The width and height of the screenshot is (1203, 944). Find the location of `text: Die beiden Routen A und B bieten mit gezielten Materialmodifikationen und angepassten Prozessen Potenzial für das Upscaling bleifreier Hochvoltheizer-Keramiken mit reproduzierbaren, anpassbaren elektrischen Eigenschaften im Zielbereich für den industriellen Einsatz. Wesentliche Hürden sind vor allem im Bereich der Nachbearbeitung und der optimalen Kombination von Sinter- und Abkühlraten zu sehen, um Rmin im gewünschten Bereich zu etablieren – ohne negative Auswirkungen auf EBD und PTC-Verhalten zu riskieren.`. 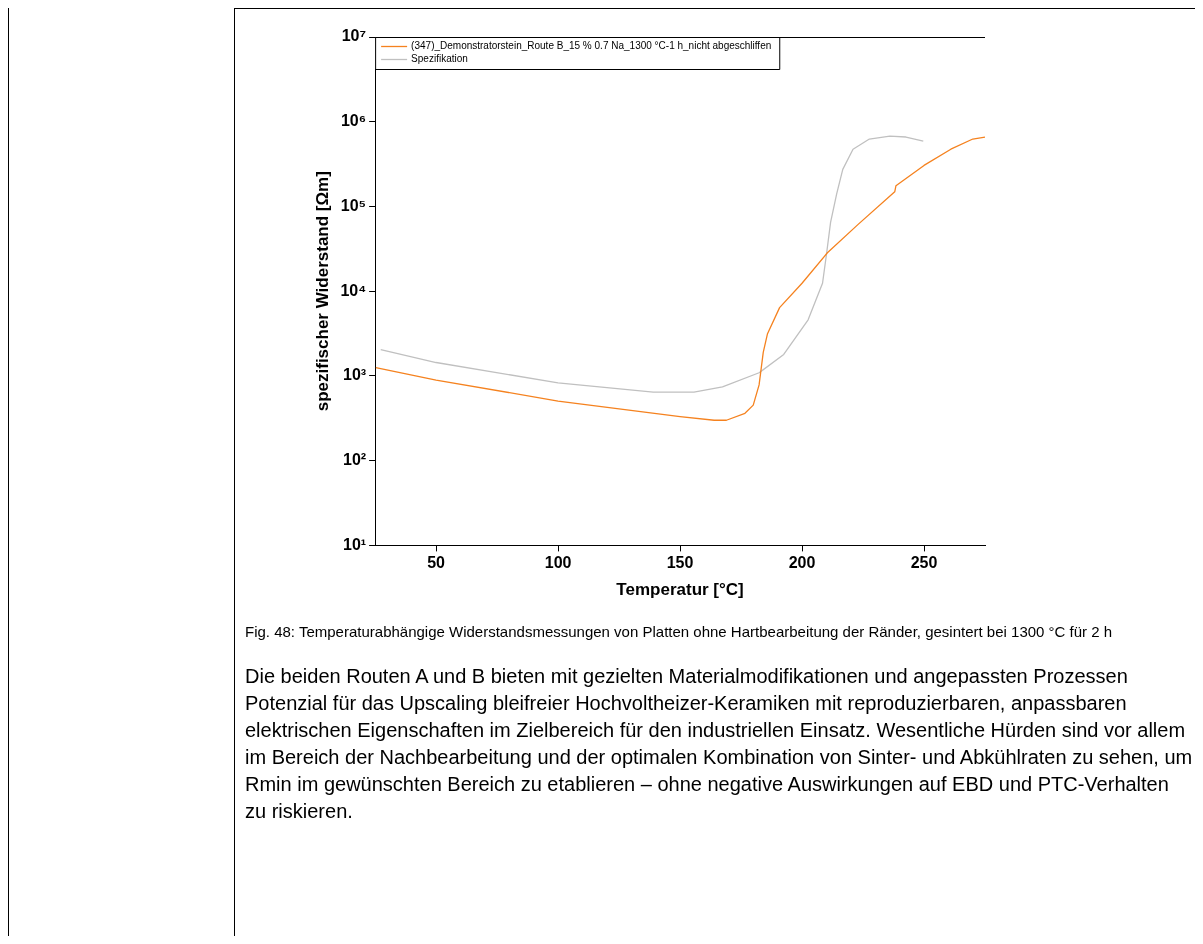

text: Die beiden Routen A und B bieten mit gezielten Materialmodifikationen und angepassten Prozessen Potenzial für das Upscaling bleifreier Hochvoltheizer-Keramiken mit reproduzierbaren, anpassbaren elektrischen Eigenschaften im Zielbereich für den industriellen Einsatz. Wesentliche Hürden sind vor allem im Bereich der Nachbearbeitung und der optimalen Kombination von Sinter- und Abkühlraten zu sehen, um Rmin im gewünschten Bereich zu etablieren – ohne negative Auswirkungen auf EBD und PTC-Verhalten zu riskieren. is located at coordinates (719, 744).